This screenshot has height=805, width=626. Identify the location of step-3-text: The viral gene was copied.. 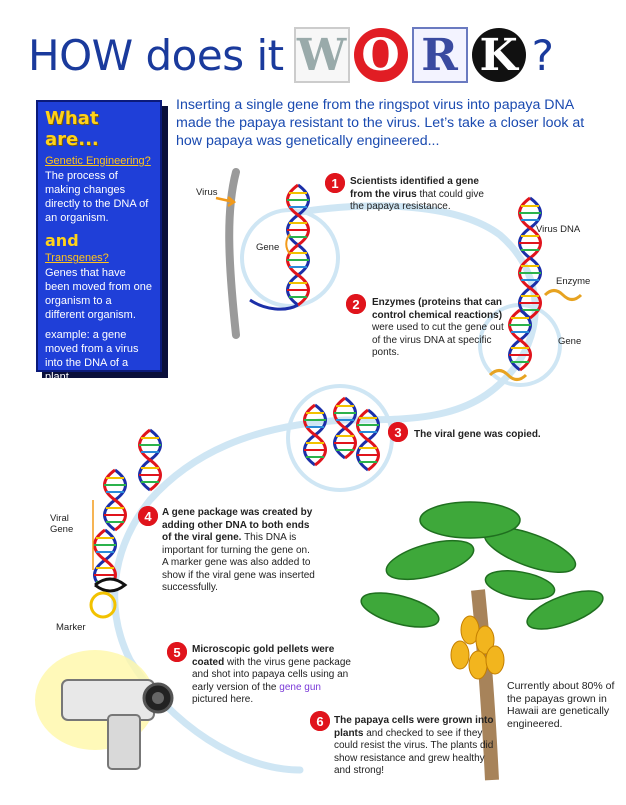
(489, 435).